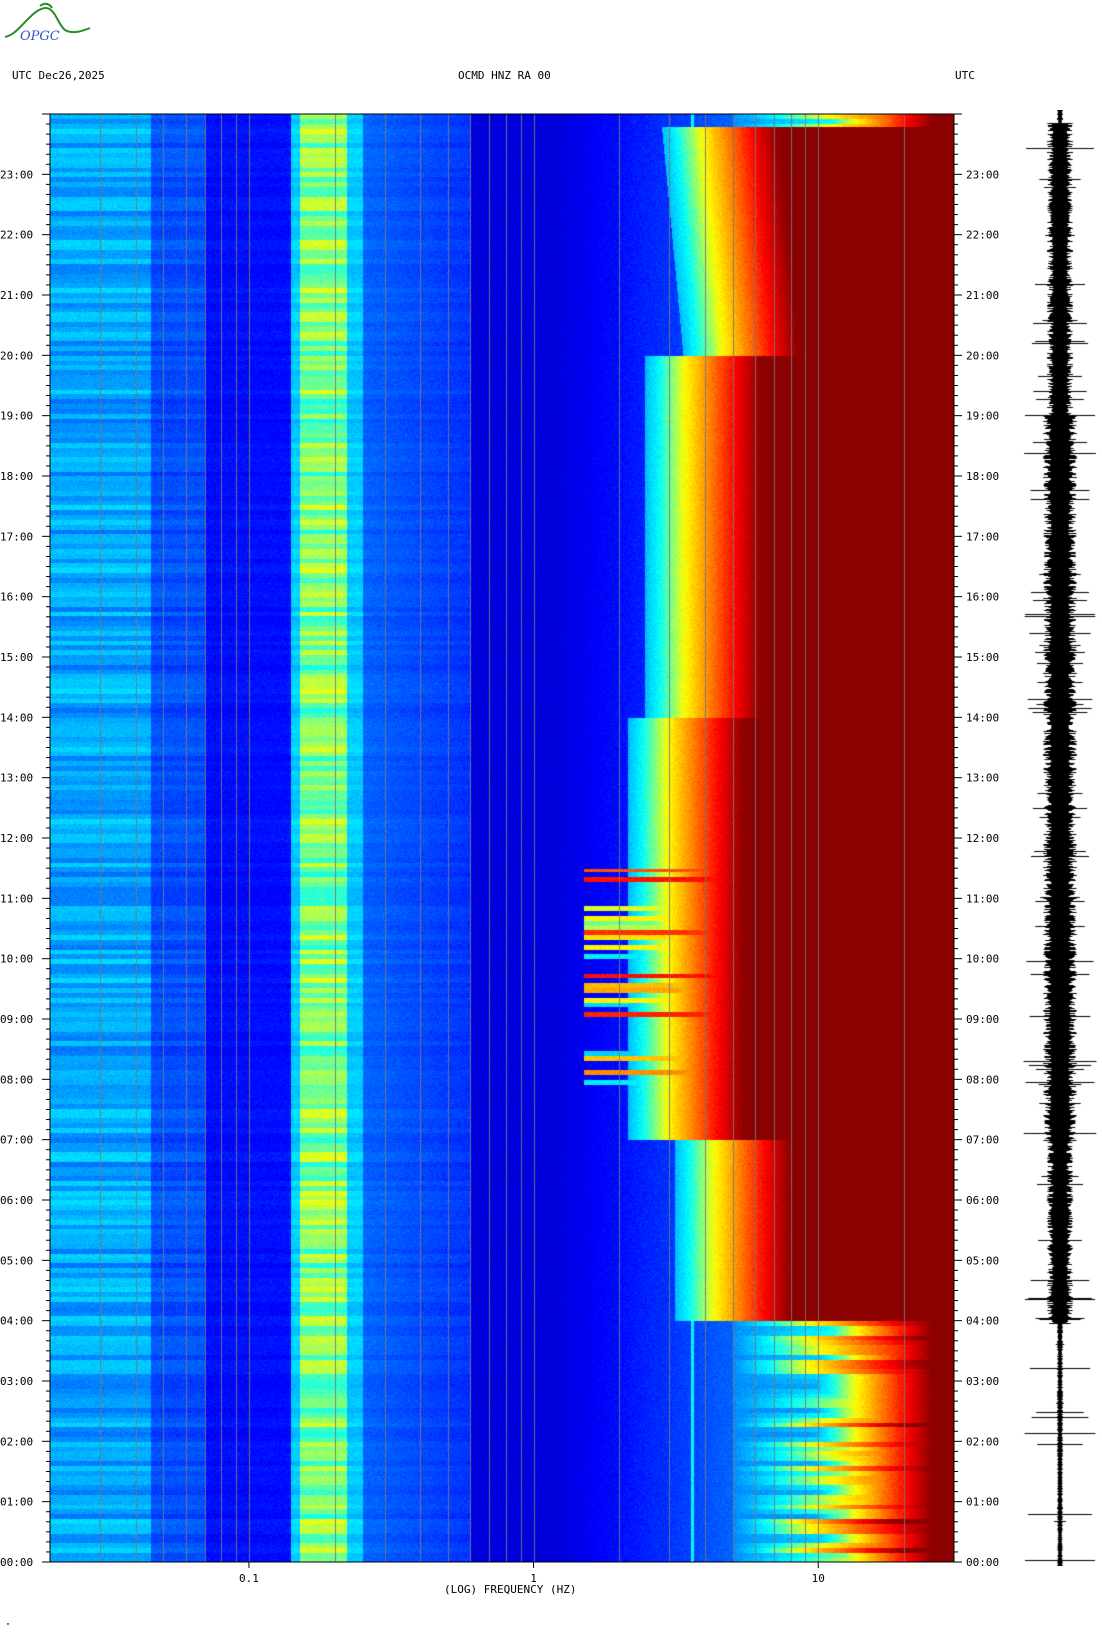 This screenshot has height=1634, width=1102. Describe the element at coordinates (8, 1626) in the screenshot. I see `footer-mark: "` at that location.